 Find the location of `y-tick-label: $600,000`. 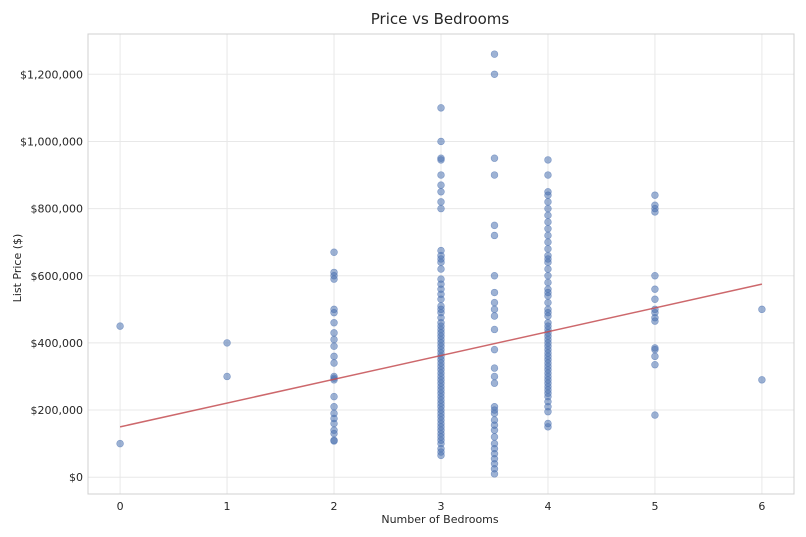

y-tick-label: $600,000 is located at coordinates (57, 276).